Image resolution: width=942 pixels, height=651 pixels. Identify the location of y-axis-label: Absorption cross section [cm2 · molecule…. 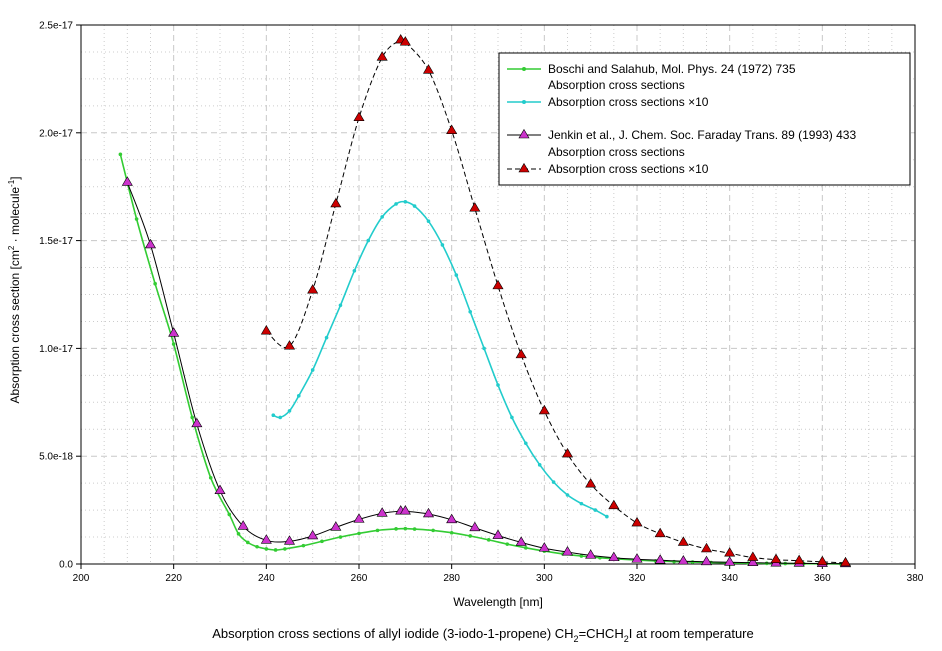
(14, 289).